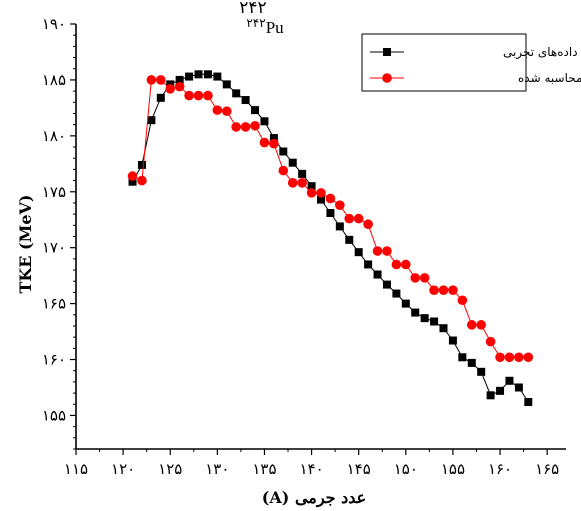 The width and height of the screenshot is (581, 511). Describe the element at coordinates (54, 248) in the screenshot. I see `y-tick-label: ۱۷۰` at that location.